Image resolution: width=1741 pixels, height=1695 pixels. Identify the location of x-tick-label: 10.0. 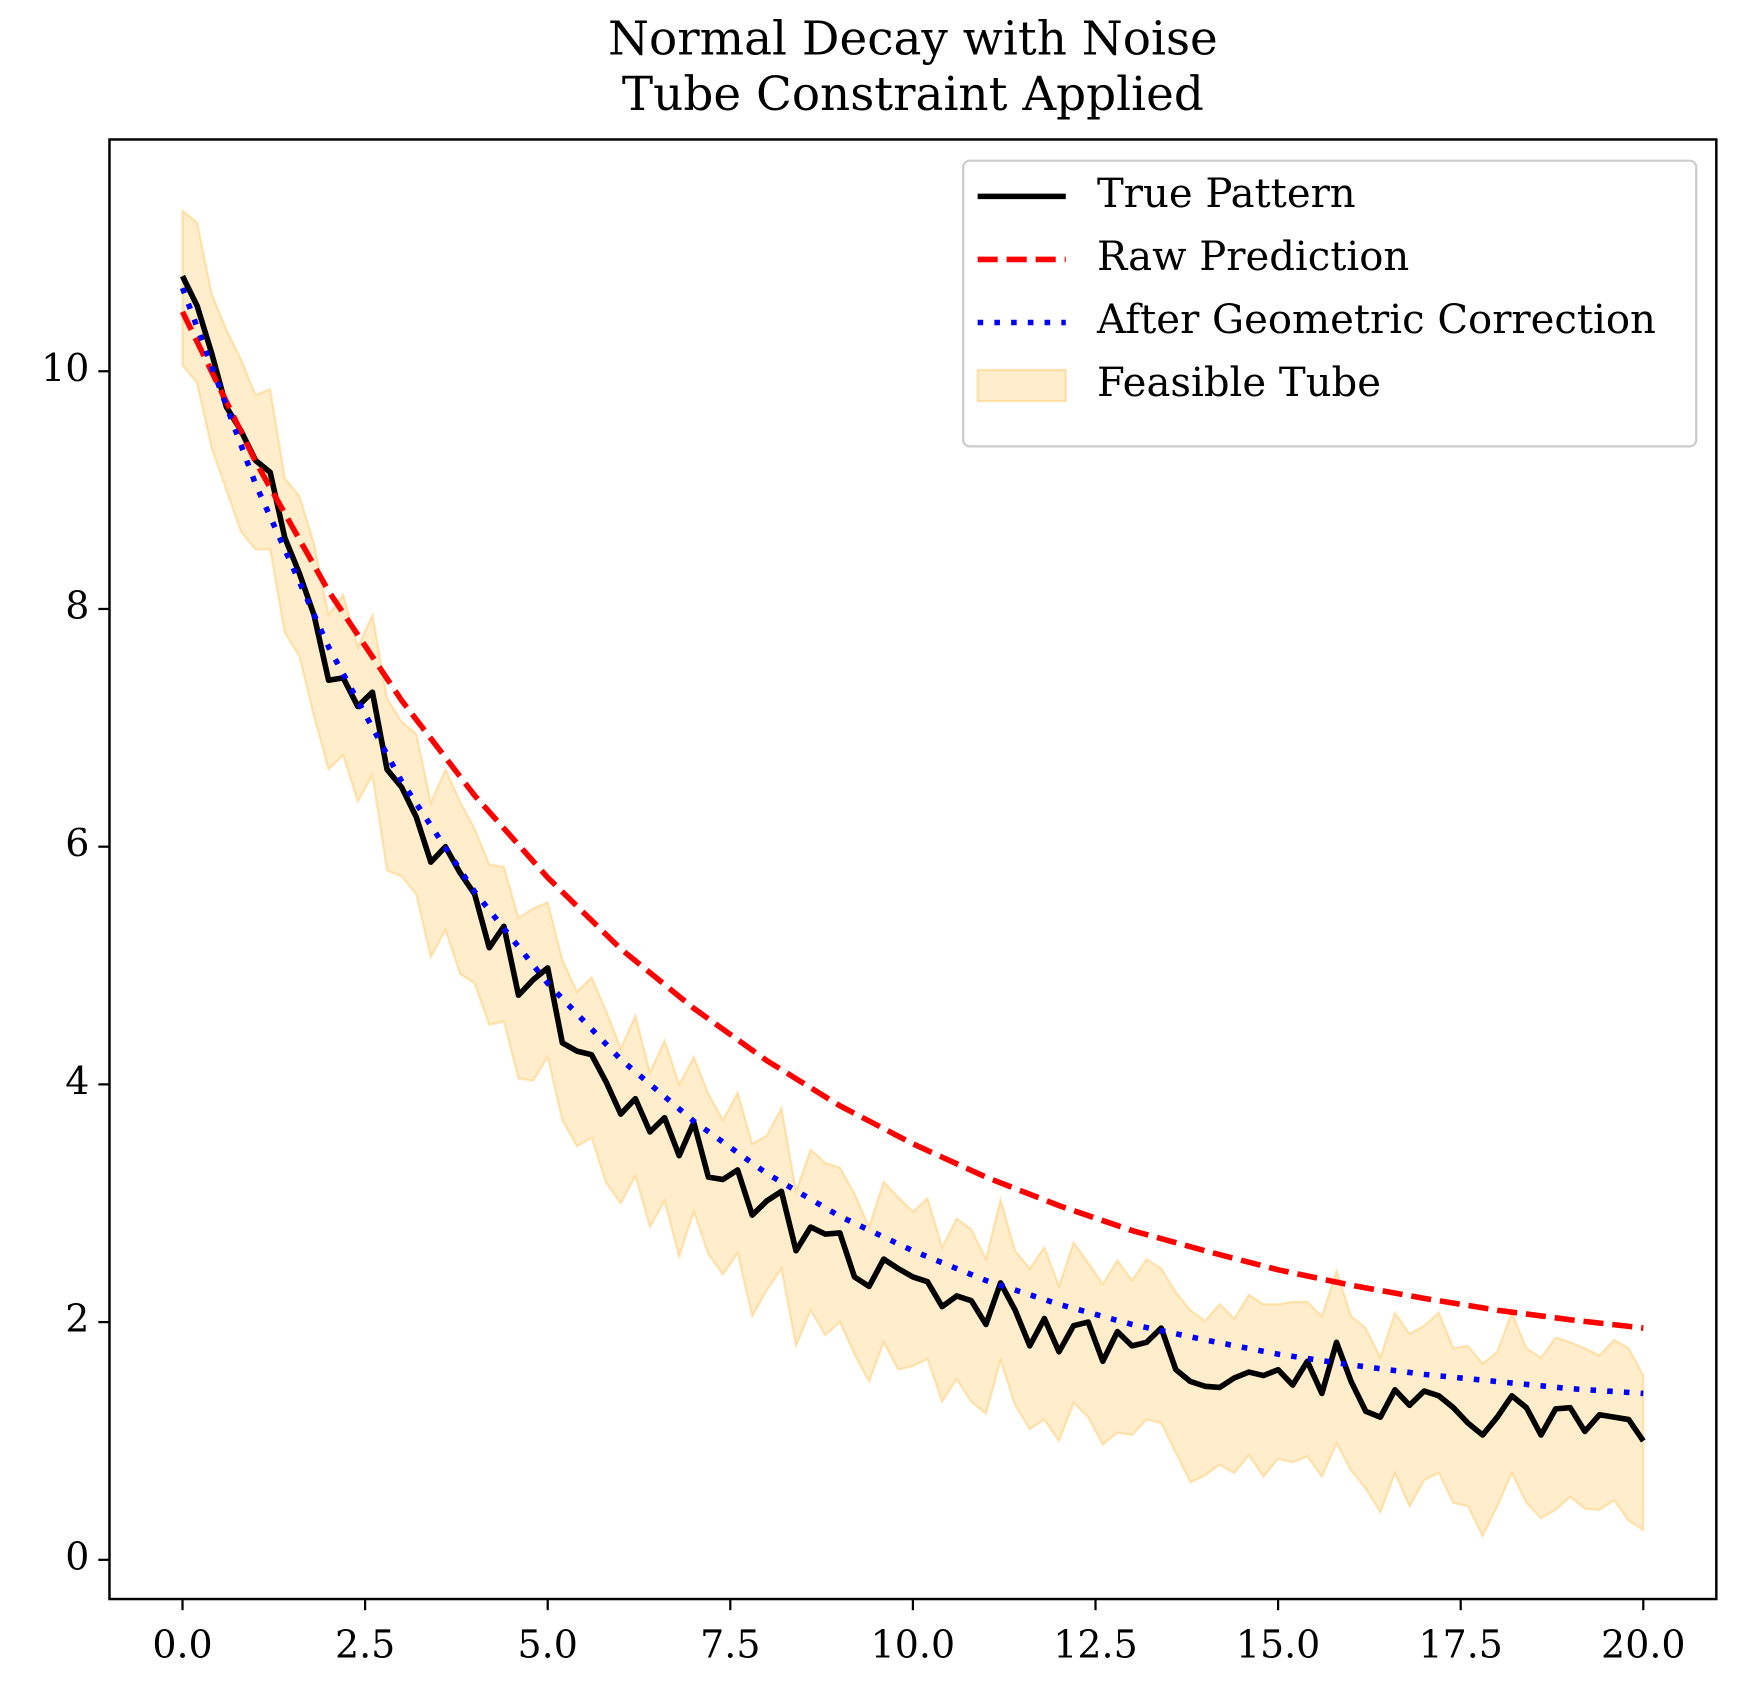
(913, 1645).